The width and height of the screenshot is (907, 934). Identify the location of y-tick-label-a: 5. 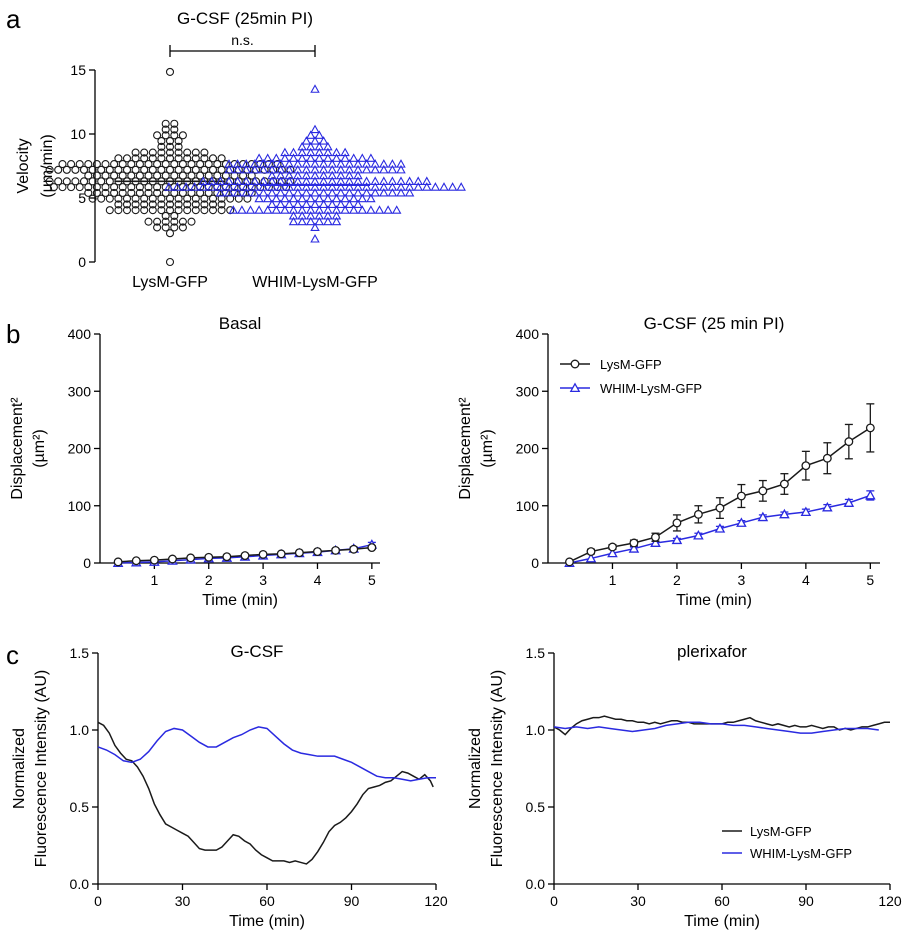
(82, 198).